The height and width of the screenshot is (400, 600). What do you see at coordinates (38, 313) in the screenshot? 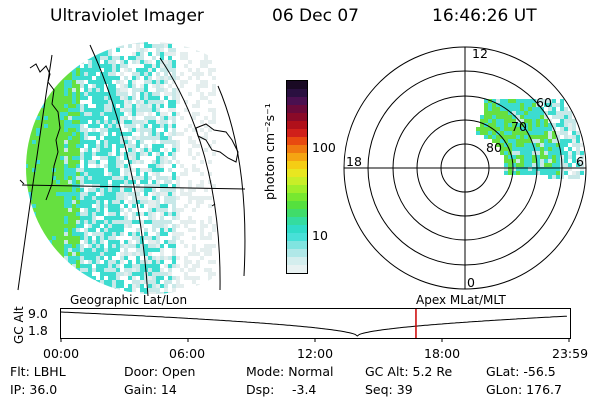
I see `alt-tick-9: 9.0` at bounding box center [38, 313].